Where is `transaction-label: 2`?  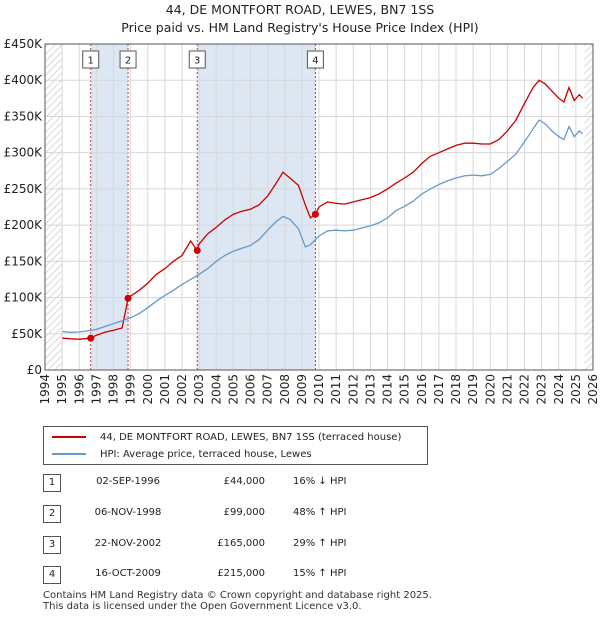
transaction-label: 2 is located at coordinates (128, 61).